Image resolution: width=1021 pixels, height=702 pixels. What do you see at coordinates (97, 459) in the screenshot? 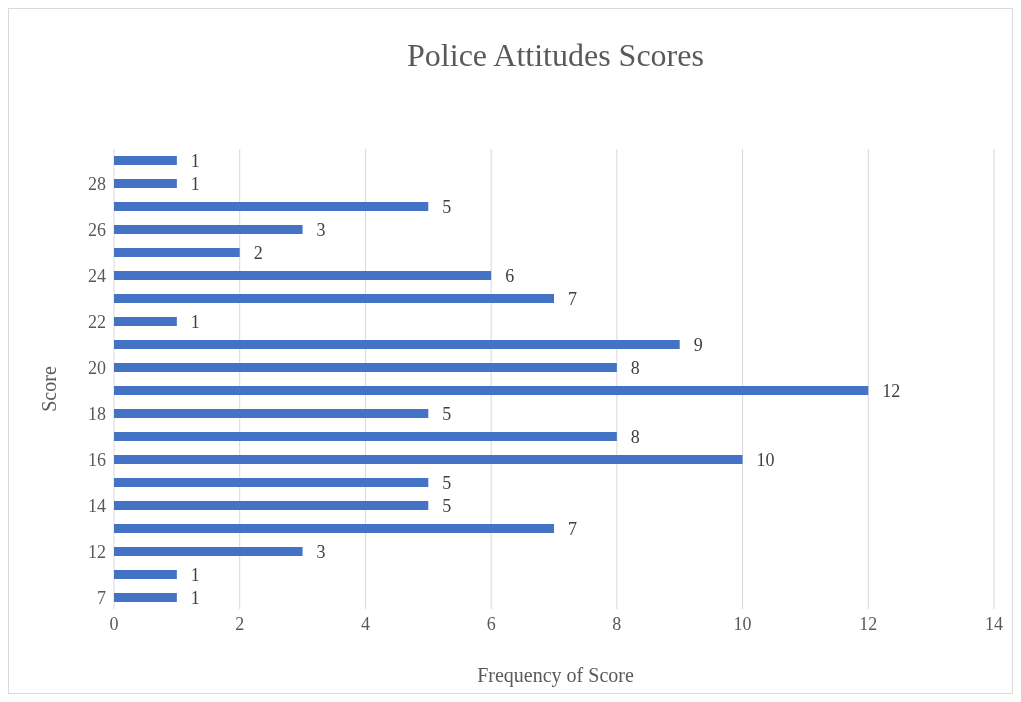
I see `y-tick-label: 16` at bounding box center [97, 459].